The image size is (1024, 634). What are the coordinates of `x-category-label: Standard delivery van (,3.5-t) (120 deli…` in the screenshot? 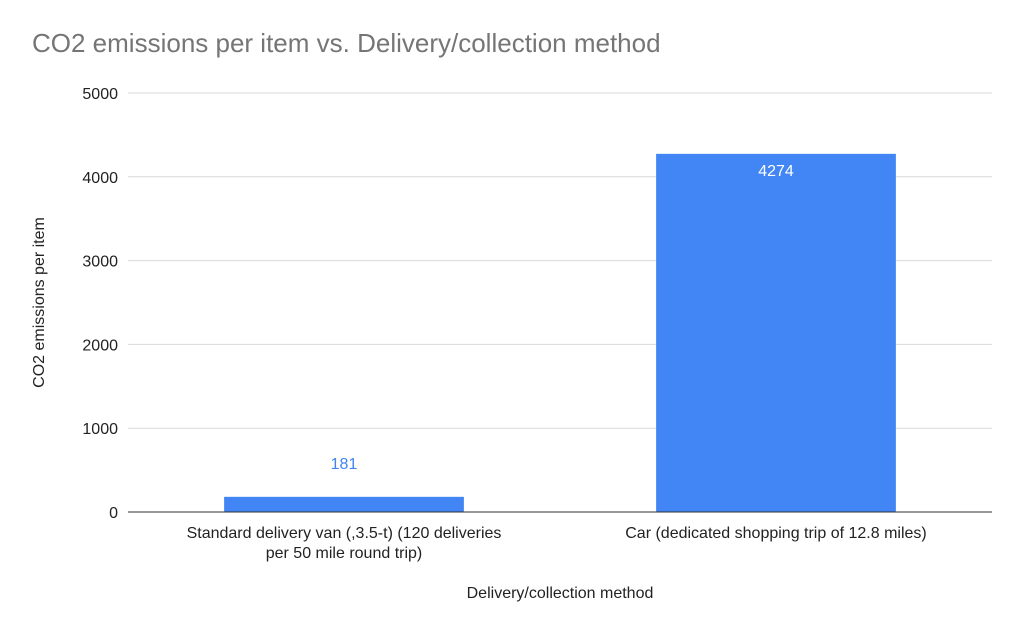 It's located at (344, 533).